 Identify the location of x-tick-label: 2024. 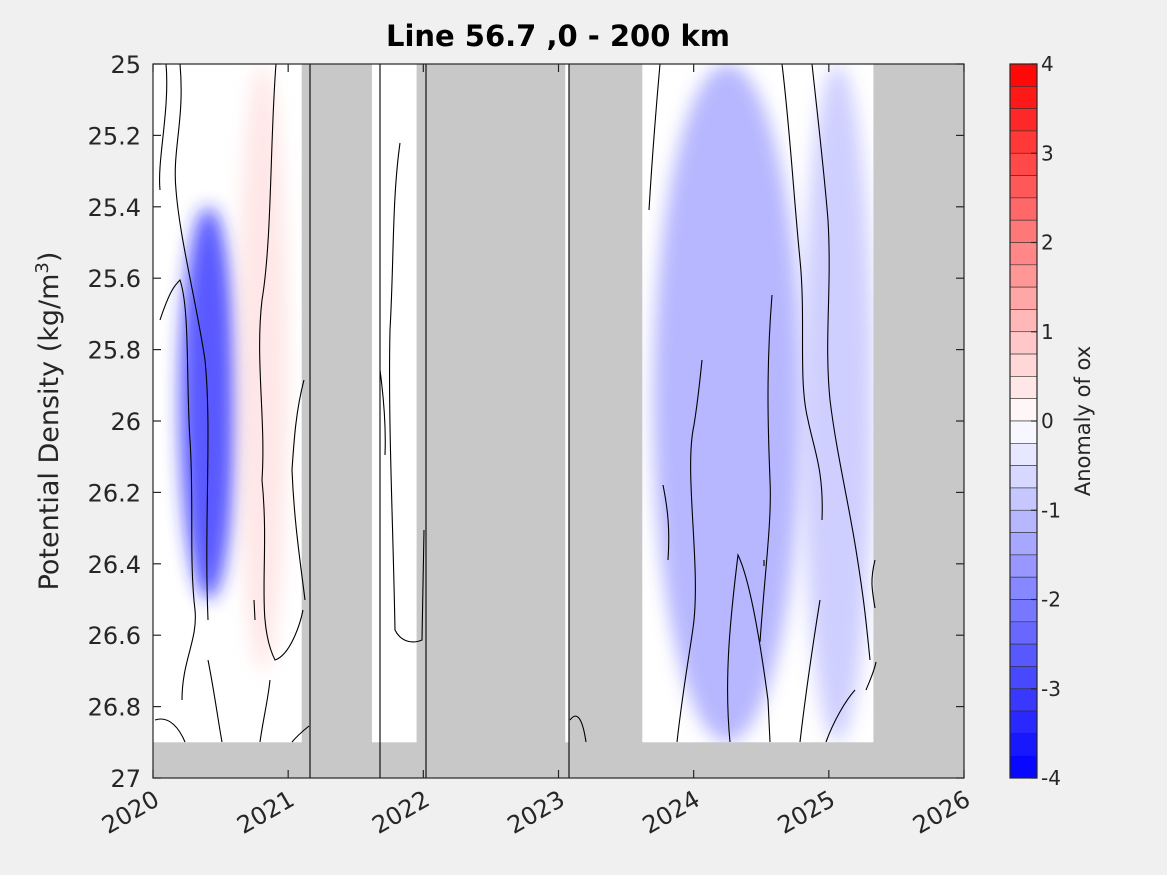
(671, 812).